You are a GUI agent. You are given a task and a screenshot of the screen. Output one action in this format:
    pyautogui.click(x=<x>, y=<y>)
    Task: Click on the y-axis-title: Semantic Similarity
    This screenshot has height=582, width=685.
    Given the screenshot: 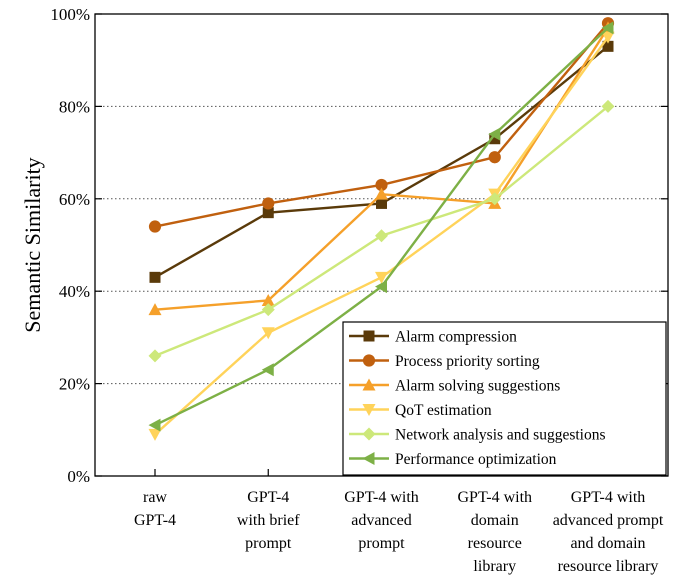 What is the action you would take?
    pyautogui.click(x=32, y=244)
    